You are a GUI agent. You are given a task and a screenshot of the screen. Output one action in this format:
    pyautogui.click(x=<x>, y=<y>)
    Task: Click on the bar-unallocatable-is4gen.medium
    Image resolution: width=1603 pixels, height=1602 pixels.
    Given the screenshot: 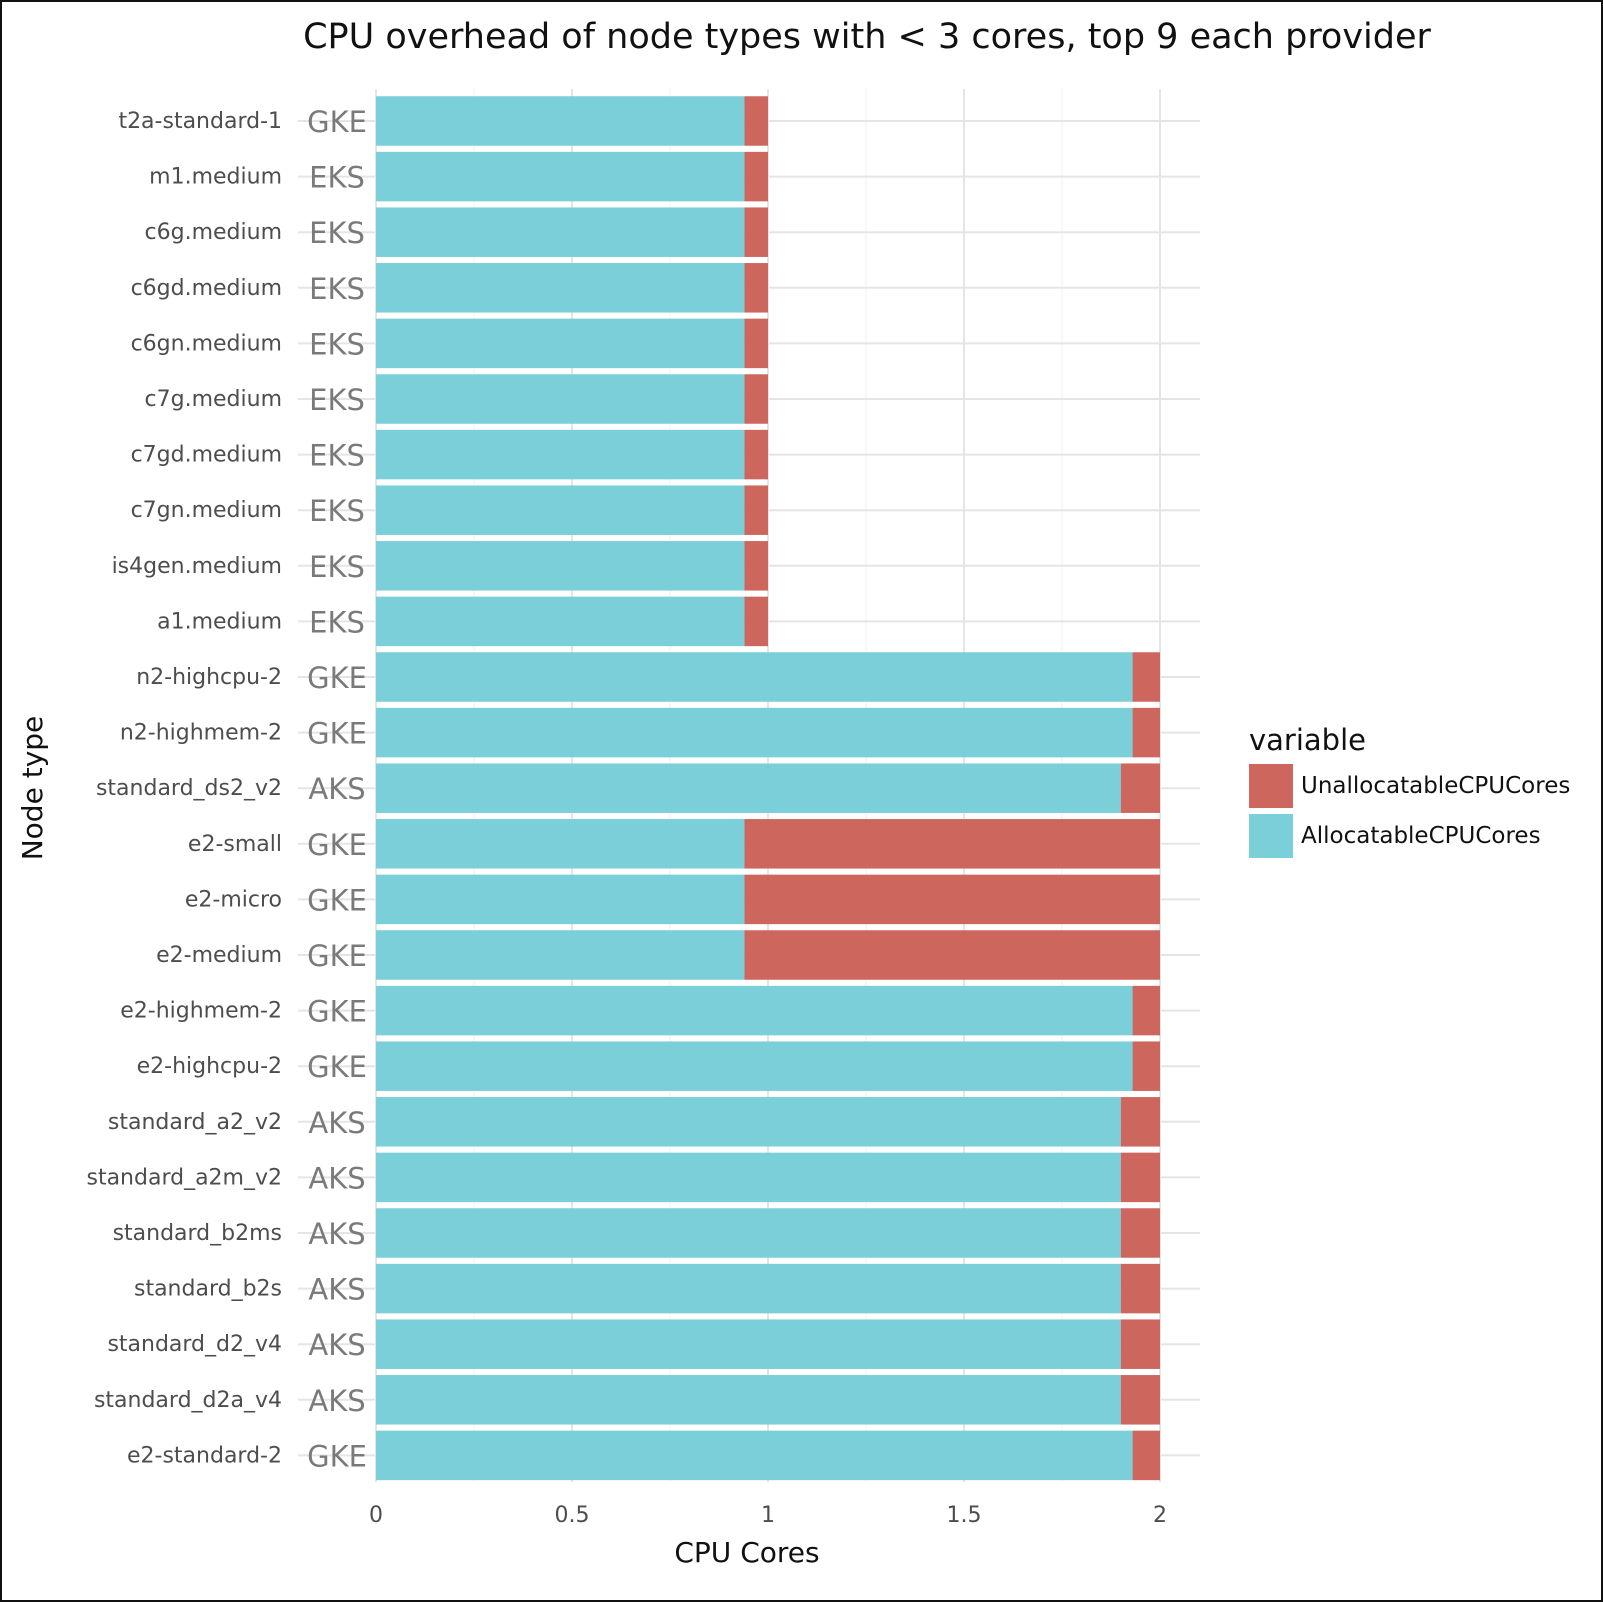 What is the action you would take?
    pyautogui.click(x=756, y=566)
    